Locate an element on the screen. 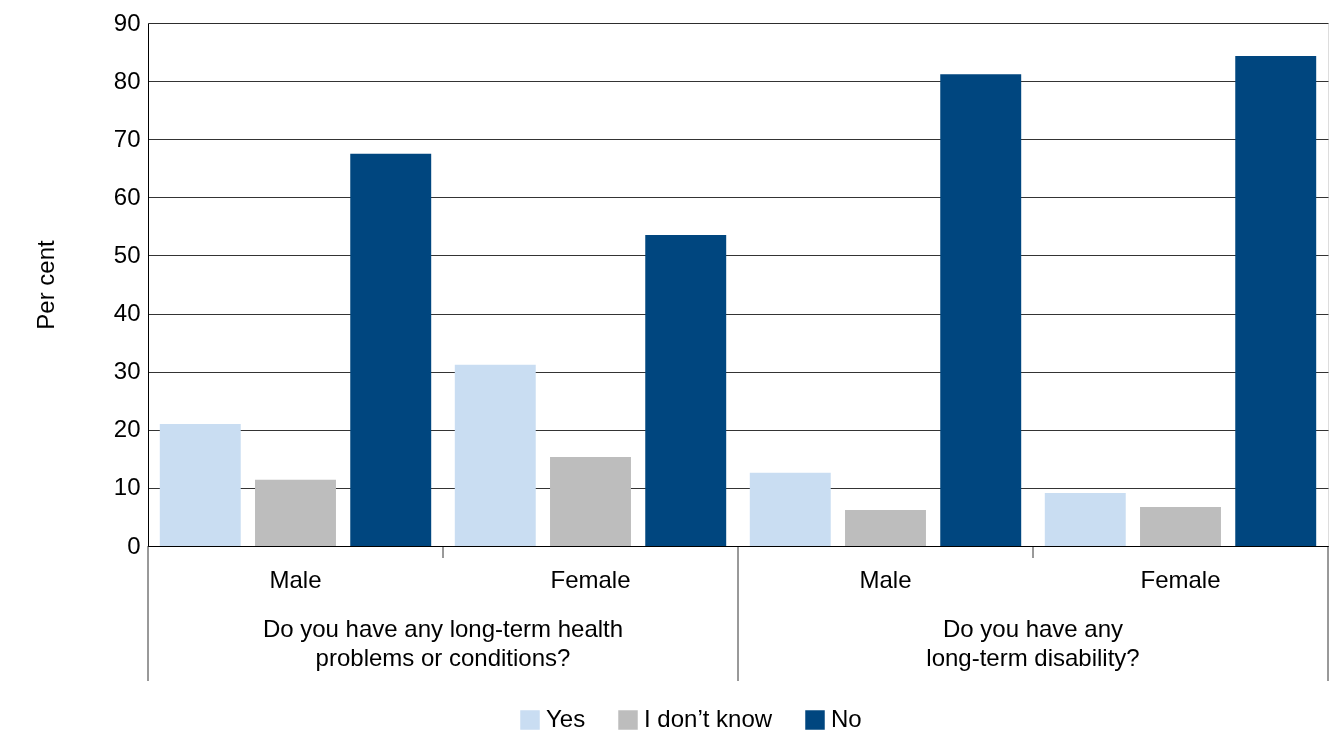 The height and width of the screenshot is (738, 1343). y-axis-title: Per cent is located at coordinates (45, 284).